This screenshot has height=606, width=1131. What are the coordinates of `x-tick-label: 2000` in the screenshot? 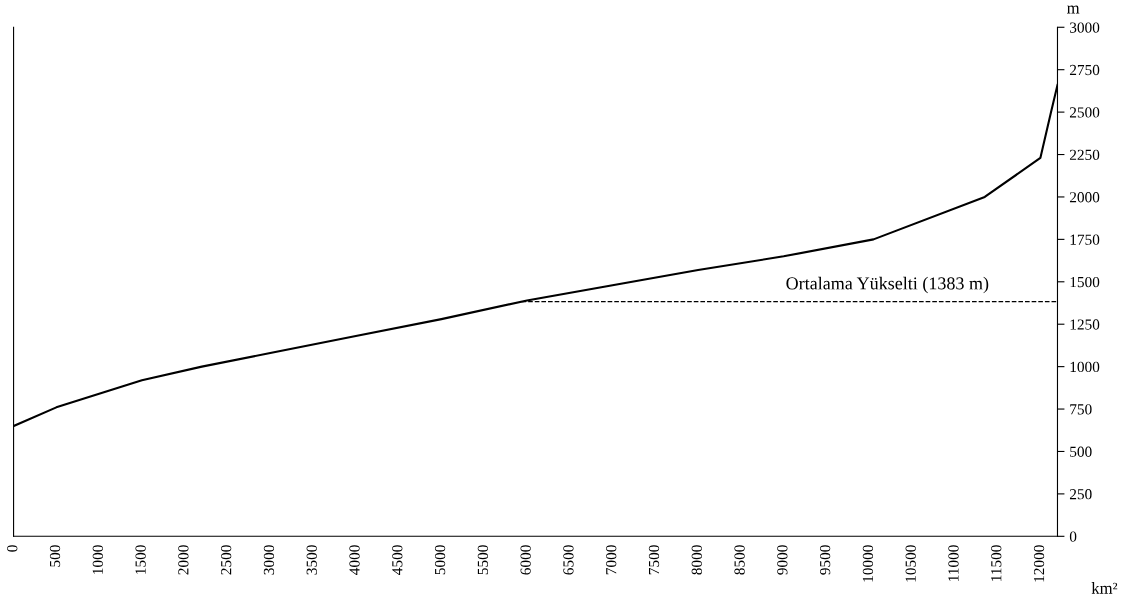 It's located at (183, 560).